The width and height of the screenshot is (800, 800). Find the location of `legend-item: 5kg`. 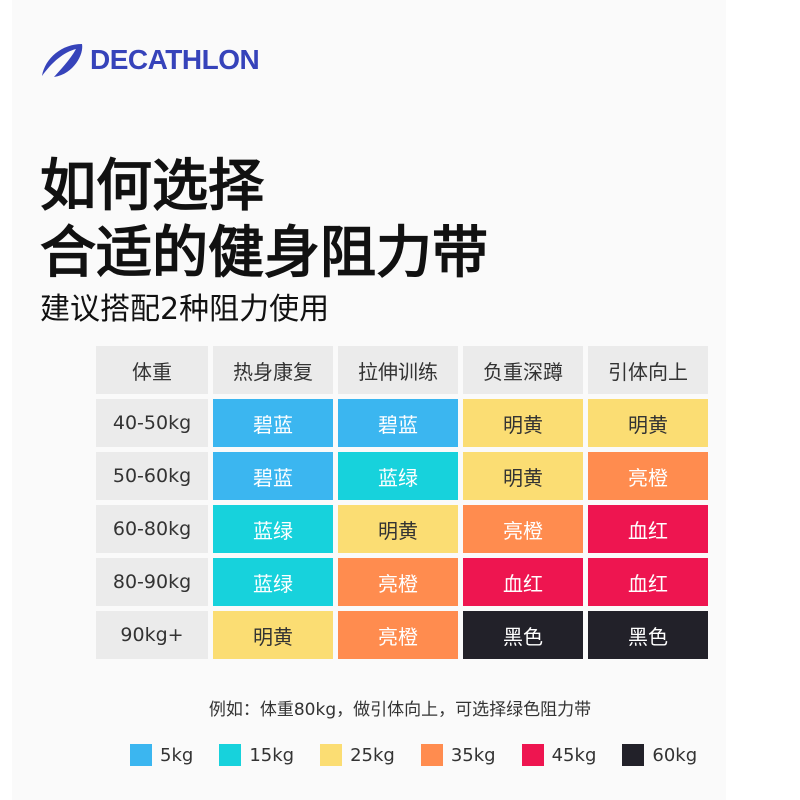

legend-item: 5kg is located at coordinates (161, 755).